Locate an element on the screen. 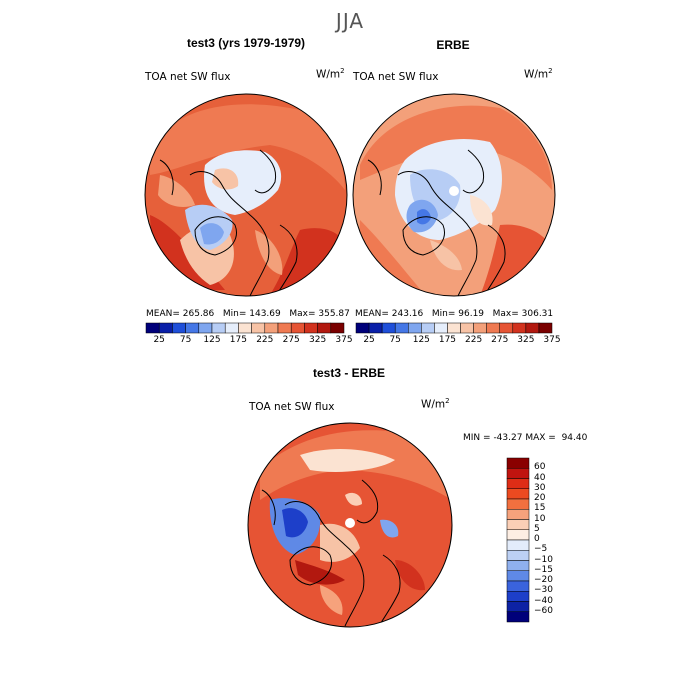 This screenshot has width=700, height=700. panel-2-mean-label: MEAN= is located at coordinates (372, 314).